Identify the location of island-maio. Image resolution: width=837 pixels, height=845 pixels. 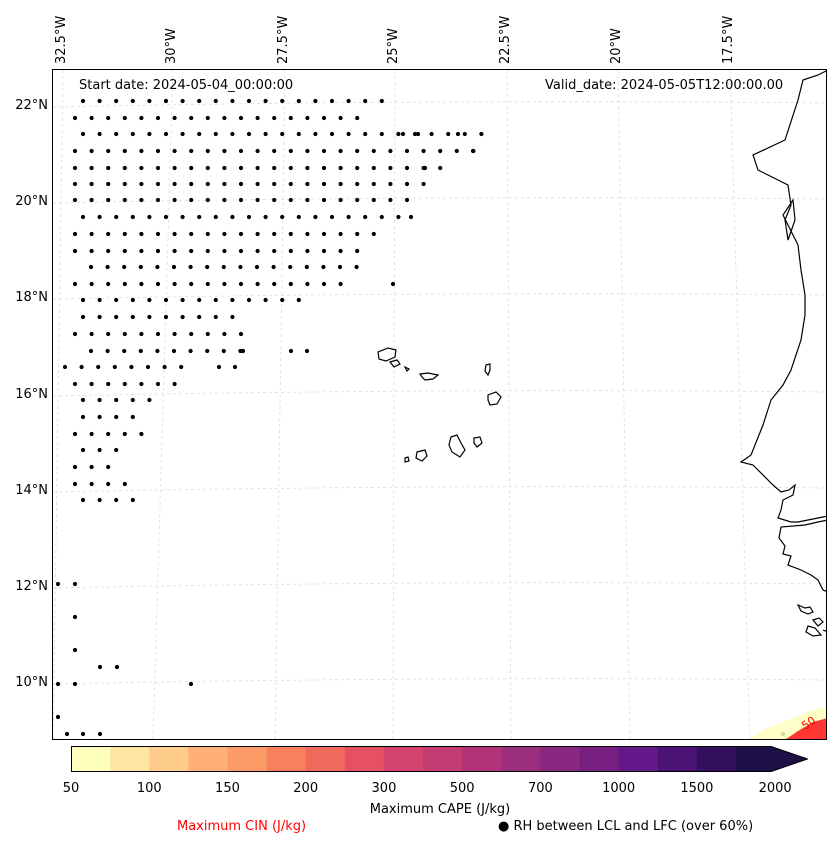
(478, 442).